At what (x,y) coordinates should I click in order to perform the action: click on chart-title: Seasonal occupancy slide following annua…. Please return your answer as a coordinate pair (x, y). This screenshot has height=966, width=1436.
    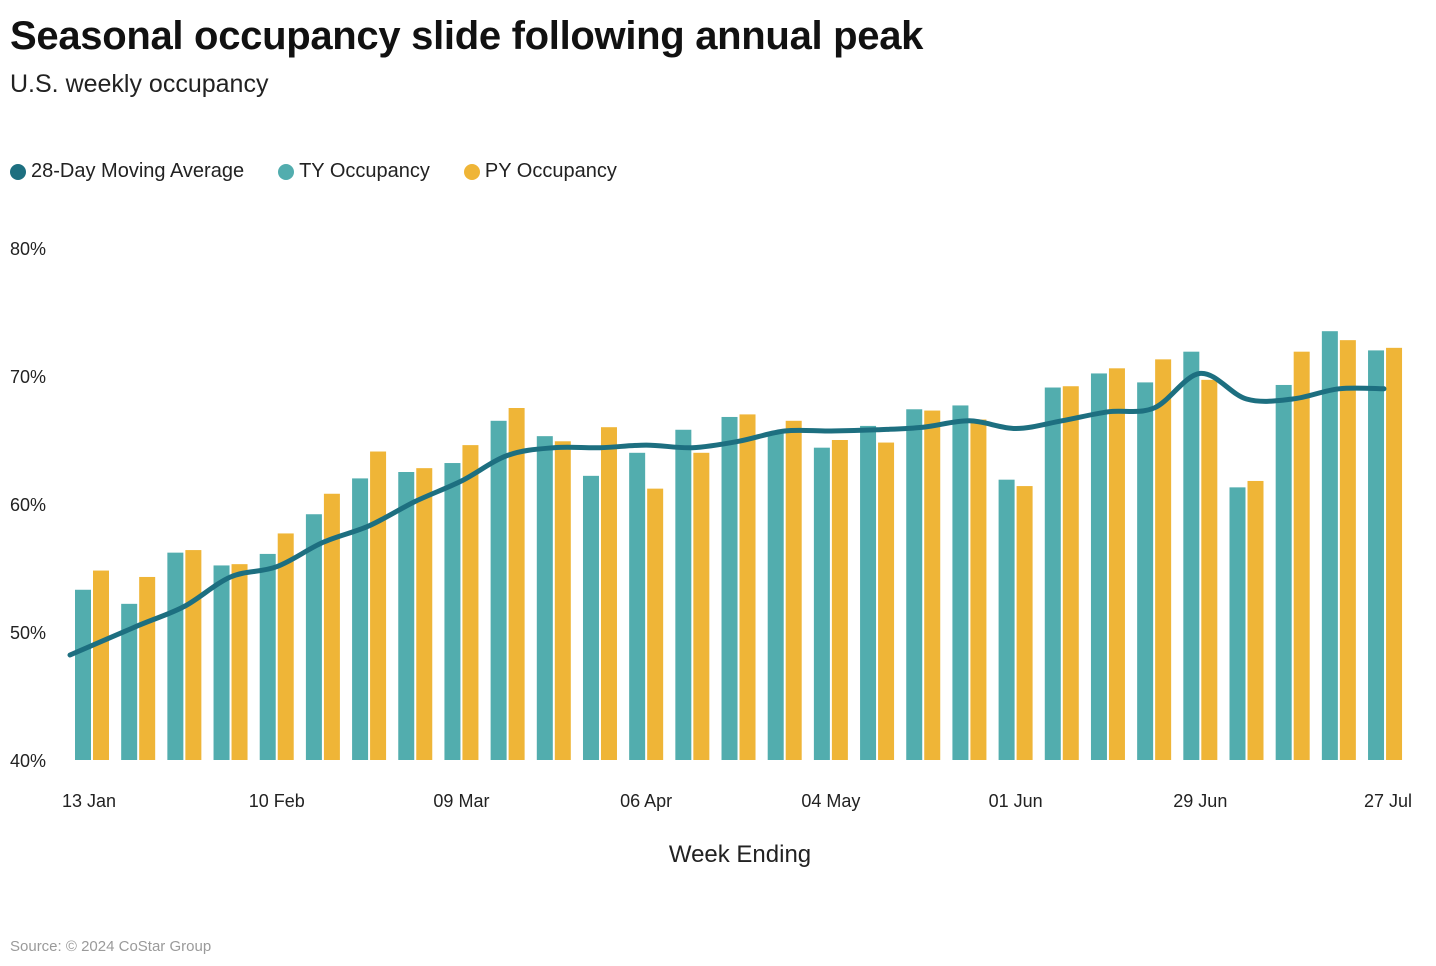
    Looking at the image, I should click on (467, 36).